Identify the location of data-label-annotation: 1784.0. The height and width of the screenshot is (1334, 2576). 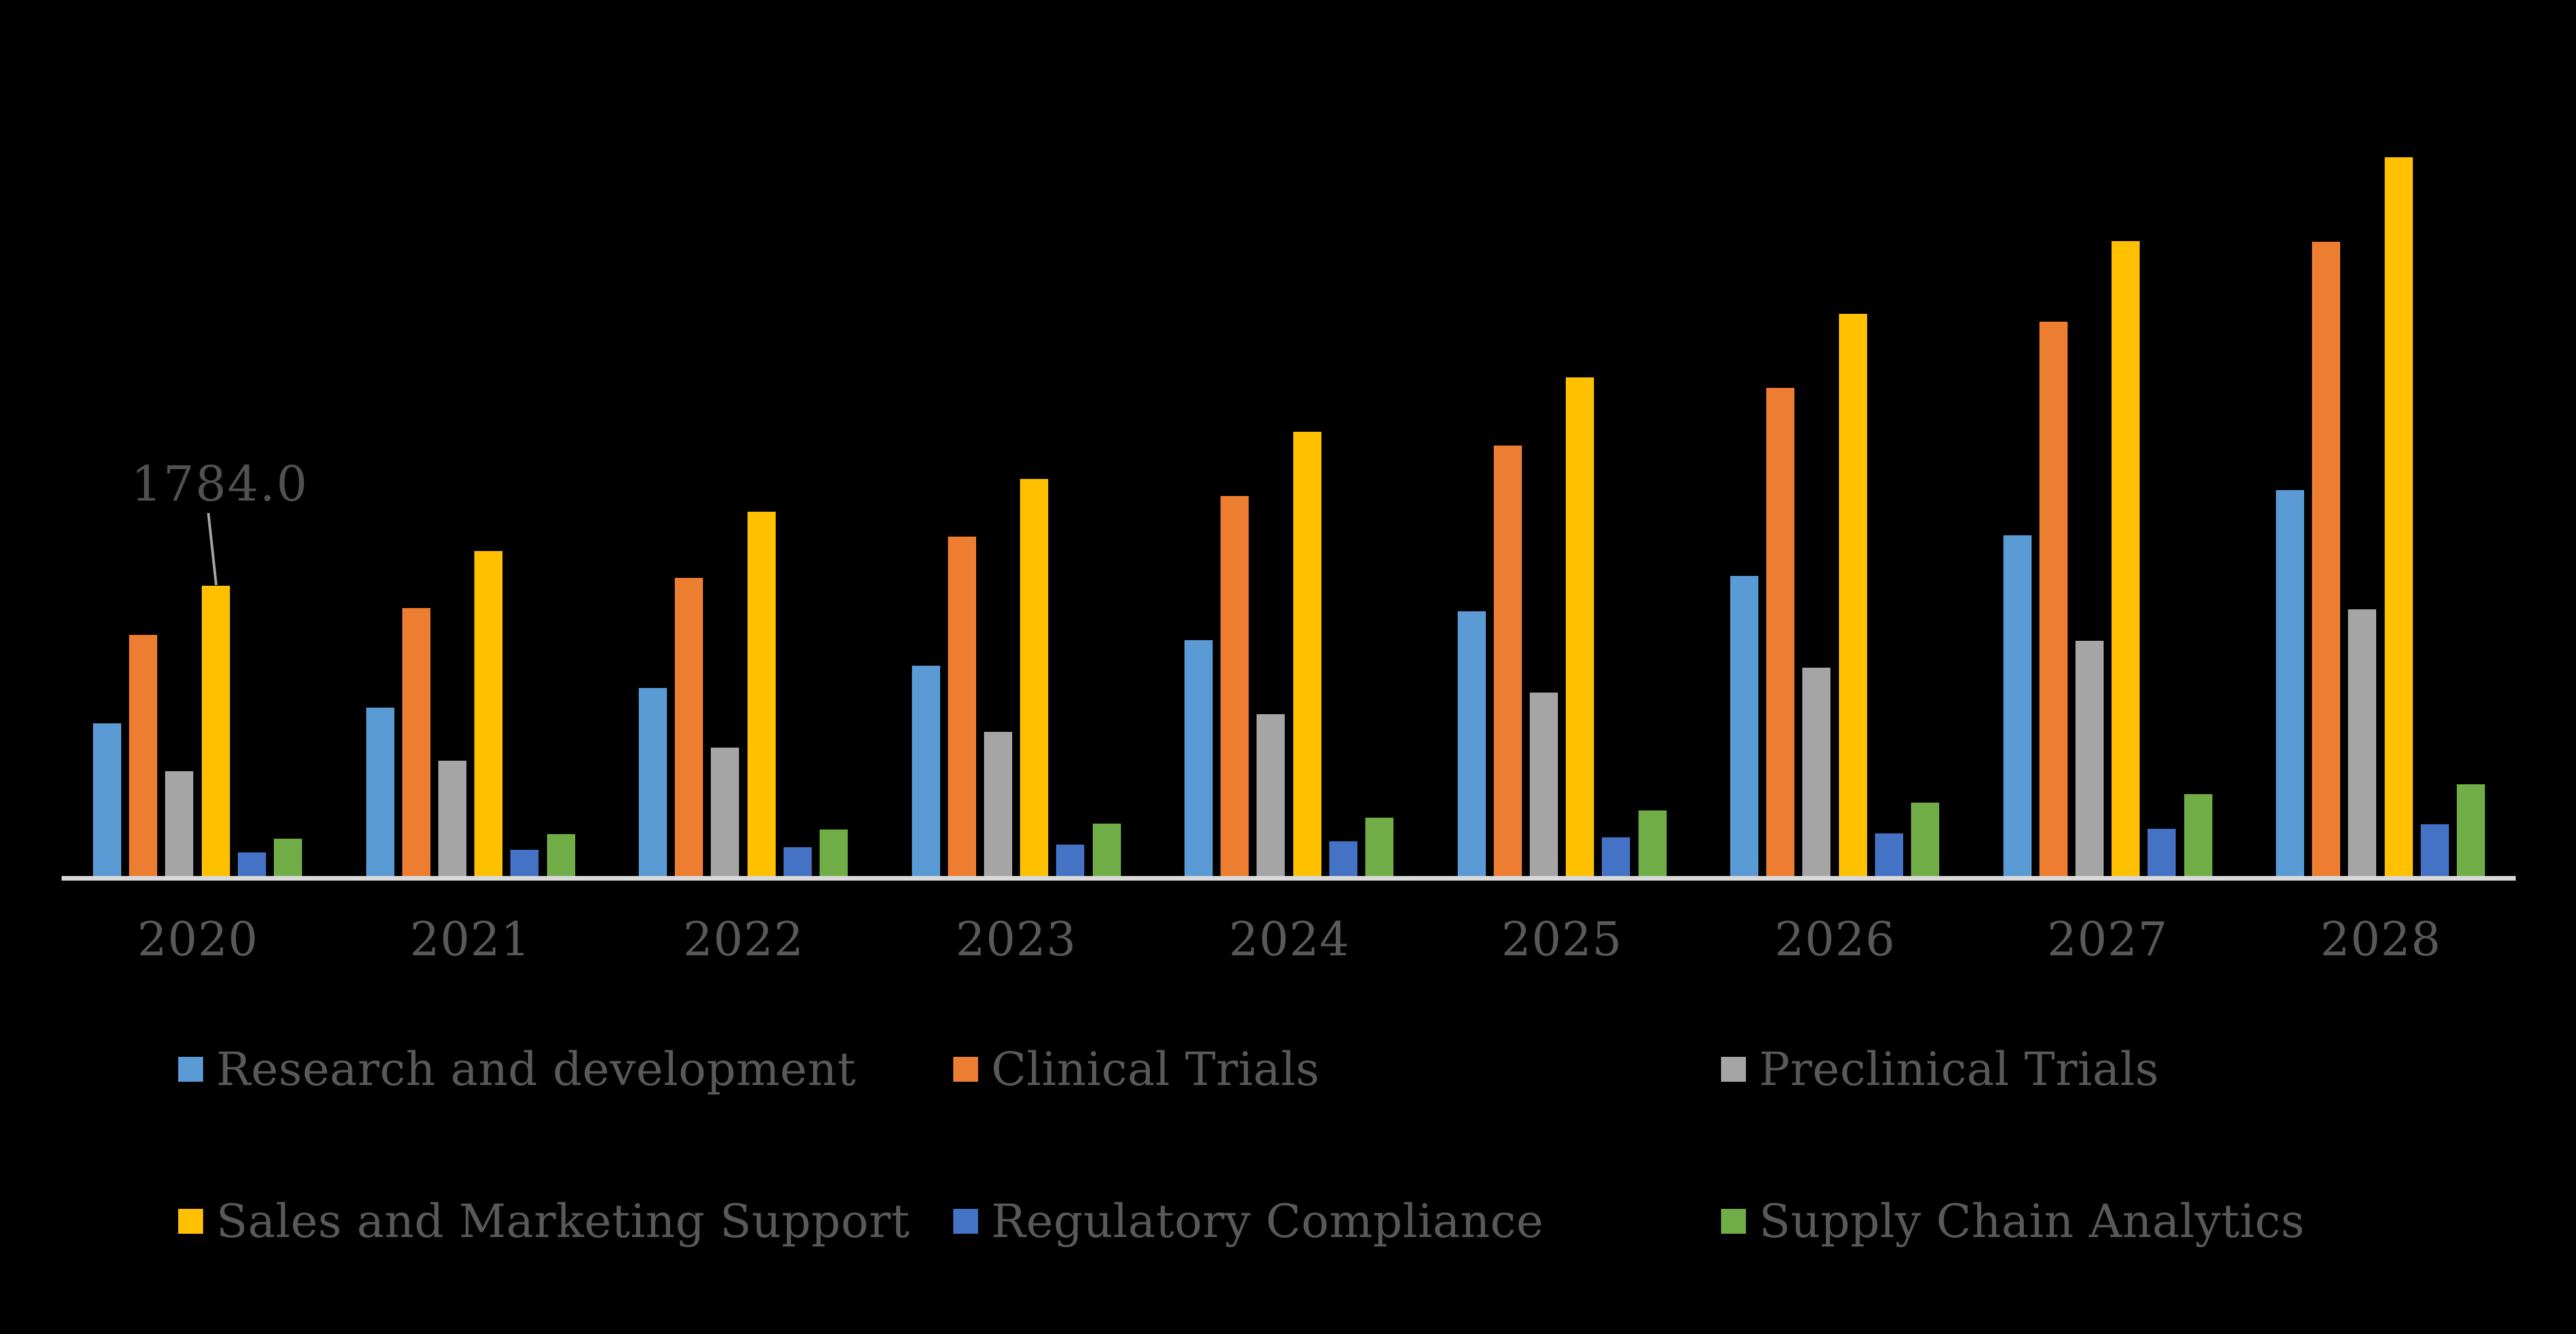
(220, 484).